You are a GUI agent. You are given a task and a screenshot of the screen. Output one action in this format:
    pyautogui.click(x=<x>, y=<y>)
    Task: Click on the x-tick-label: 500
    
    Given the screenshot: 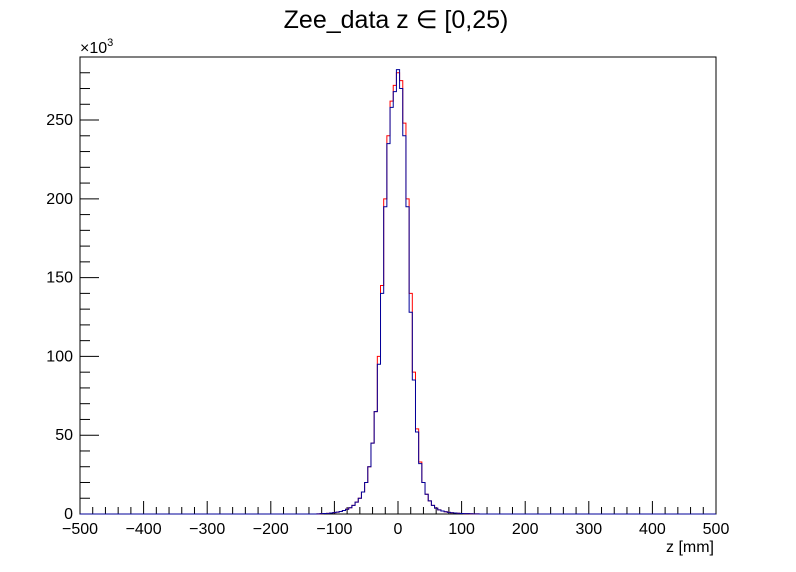 What is the action you would take?
    pyautogui.click(x=716, y=529)
    